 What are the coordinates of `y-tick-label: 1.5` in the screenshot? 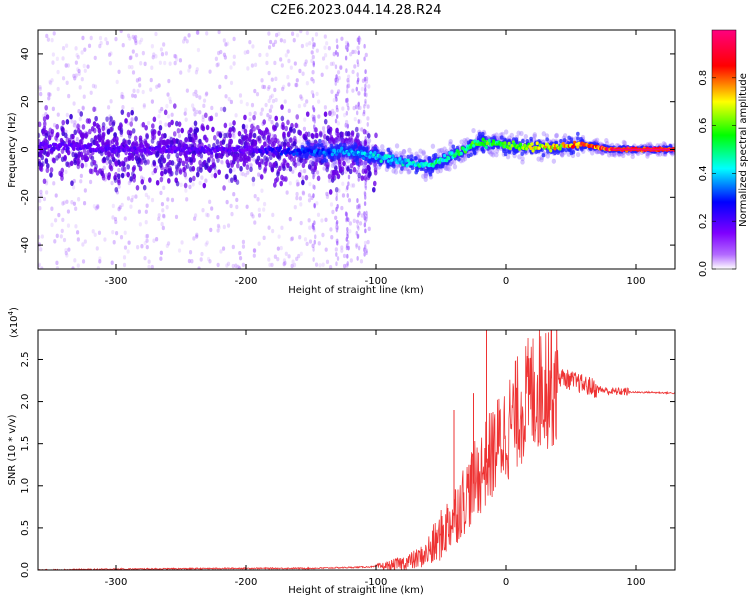 It's located at (25, 444).